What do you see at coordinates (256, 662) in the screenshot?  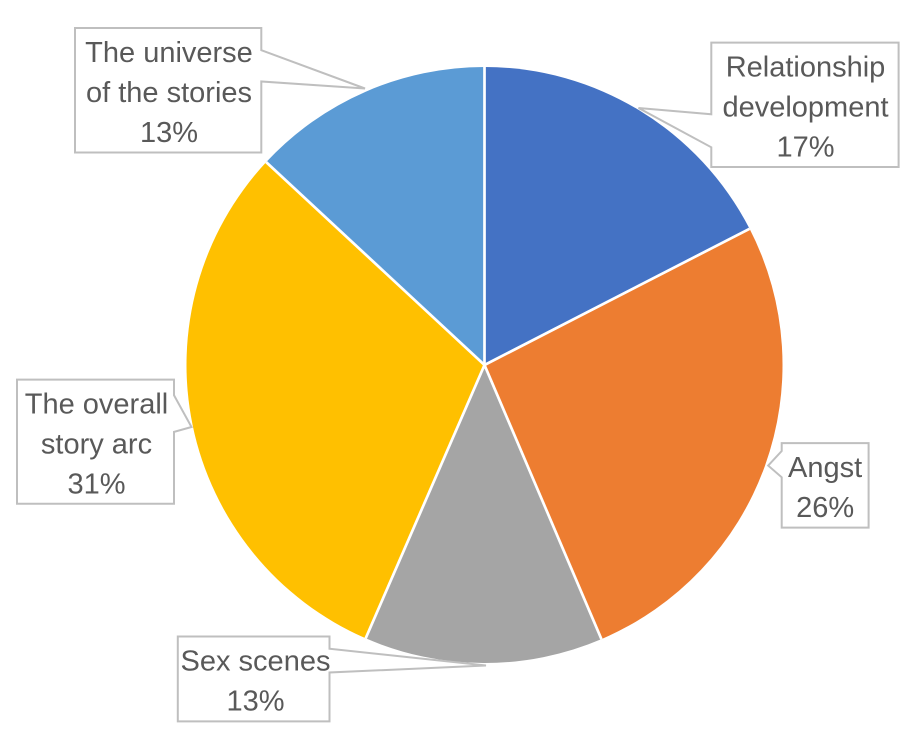 I see `svg-text: Sex scenes` at bounding box center [256, 662].